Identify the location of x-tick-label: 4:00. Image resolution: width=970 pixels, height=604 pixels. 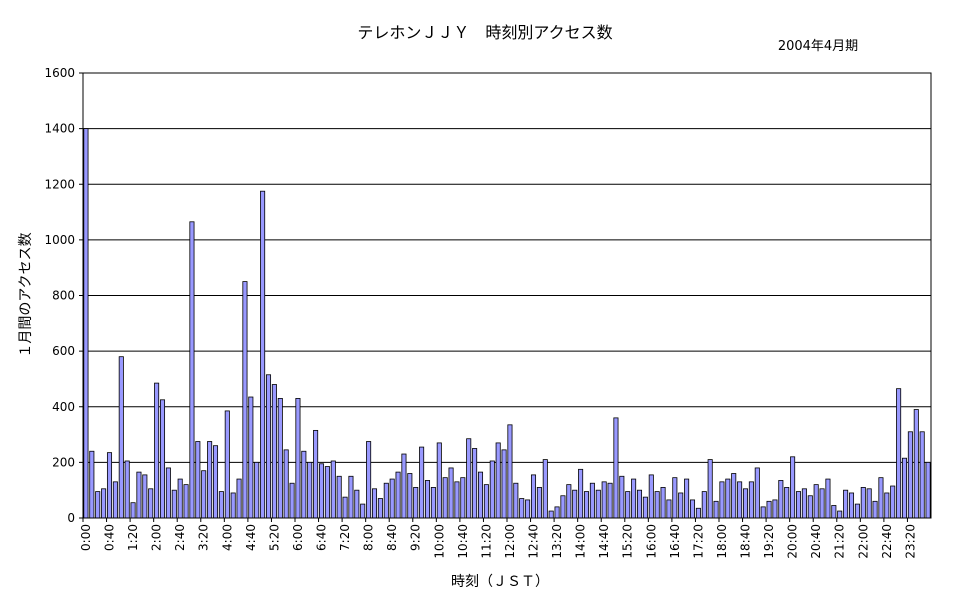
(227, 537).